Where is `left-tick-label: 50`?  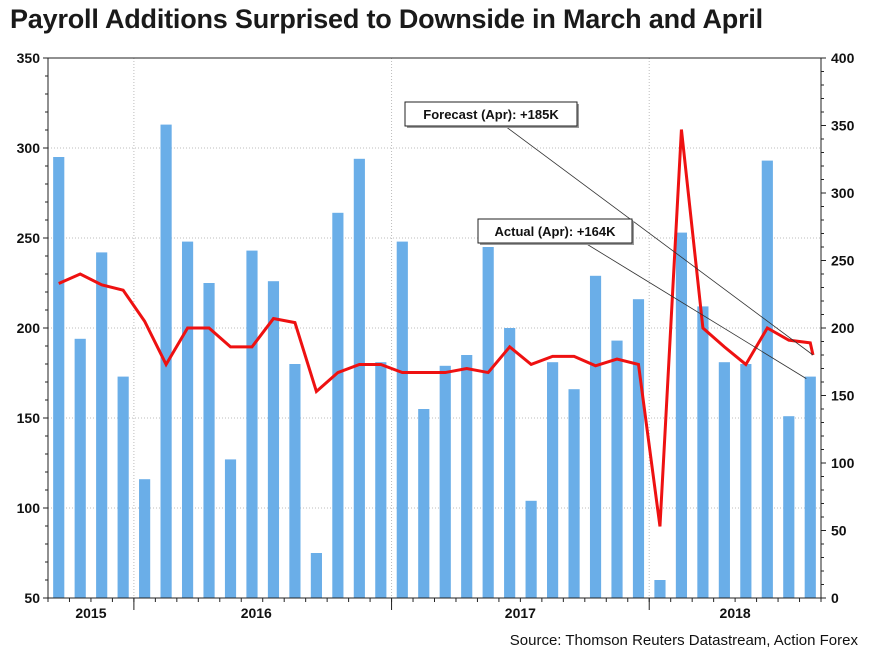
left-tick-label: 50 is located at coordinates (32, 598).